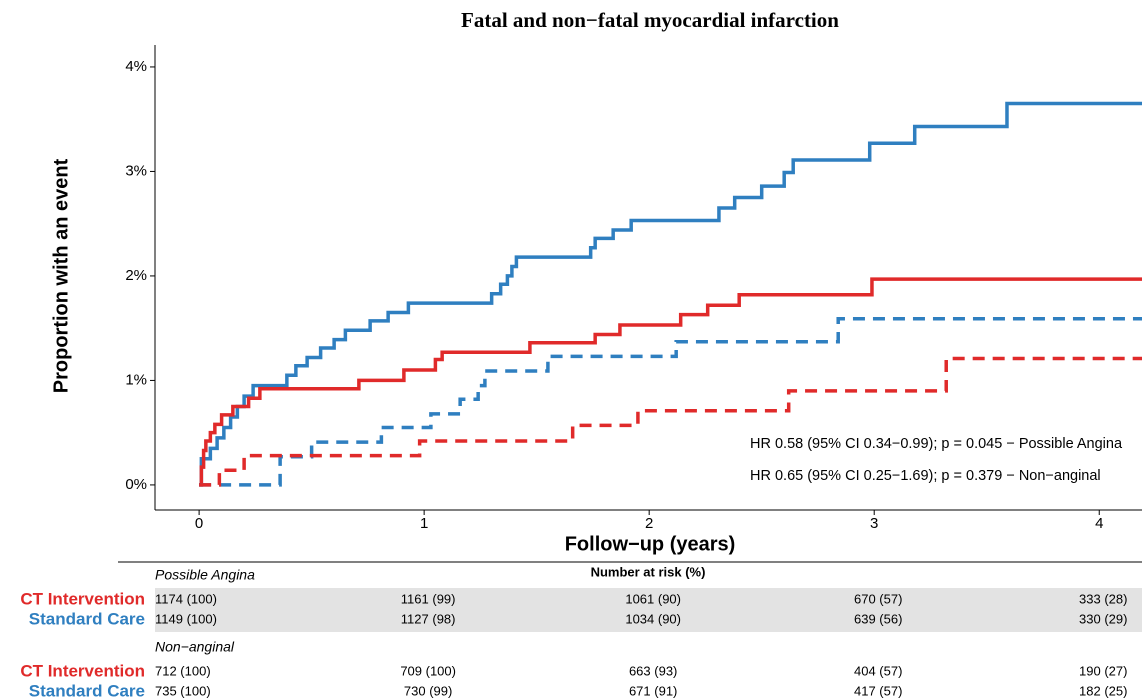 The width and height of the screenshot is (1147, 699). I want to click on y-tick-label: 3%, so click(136, 170).